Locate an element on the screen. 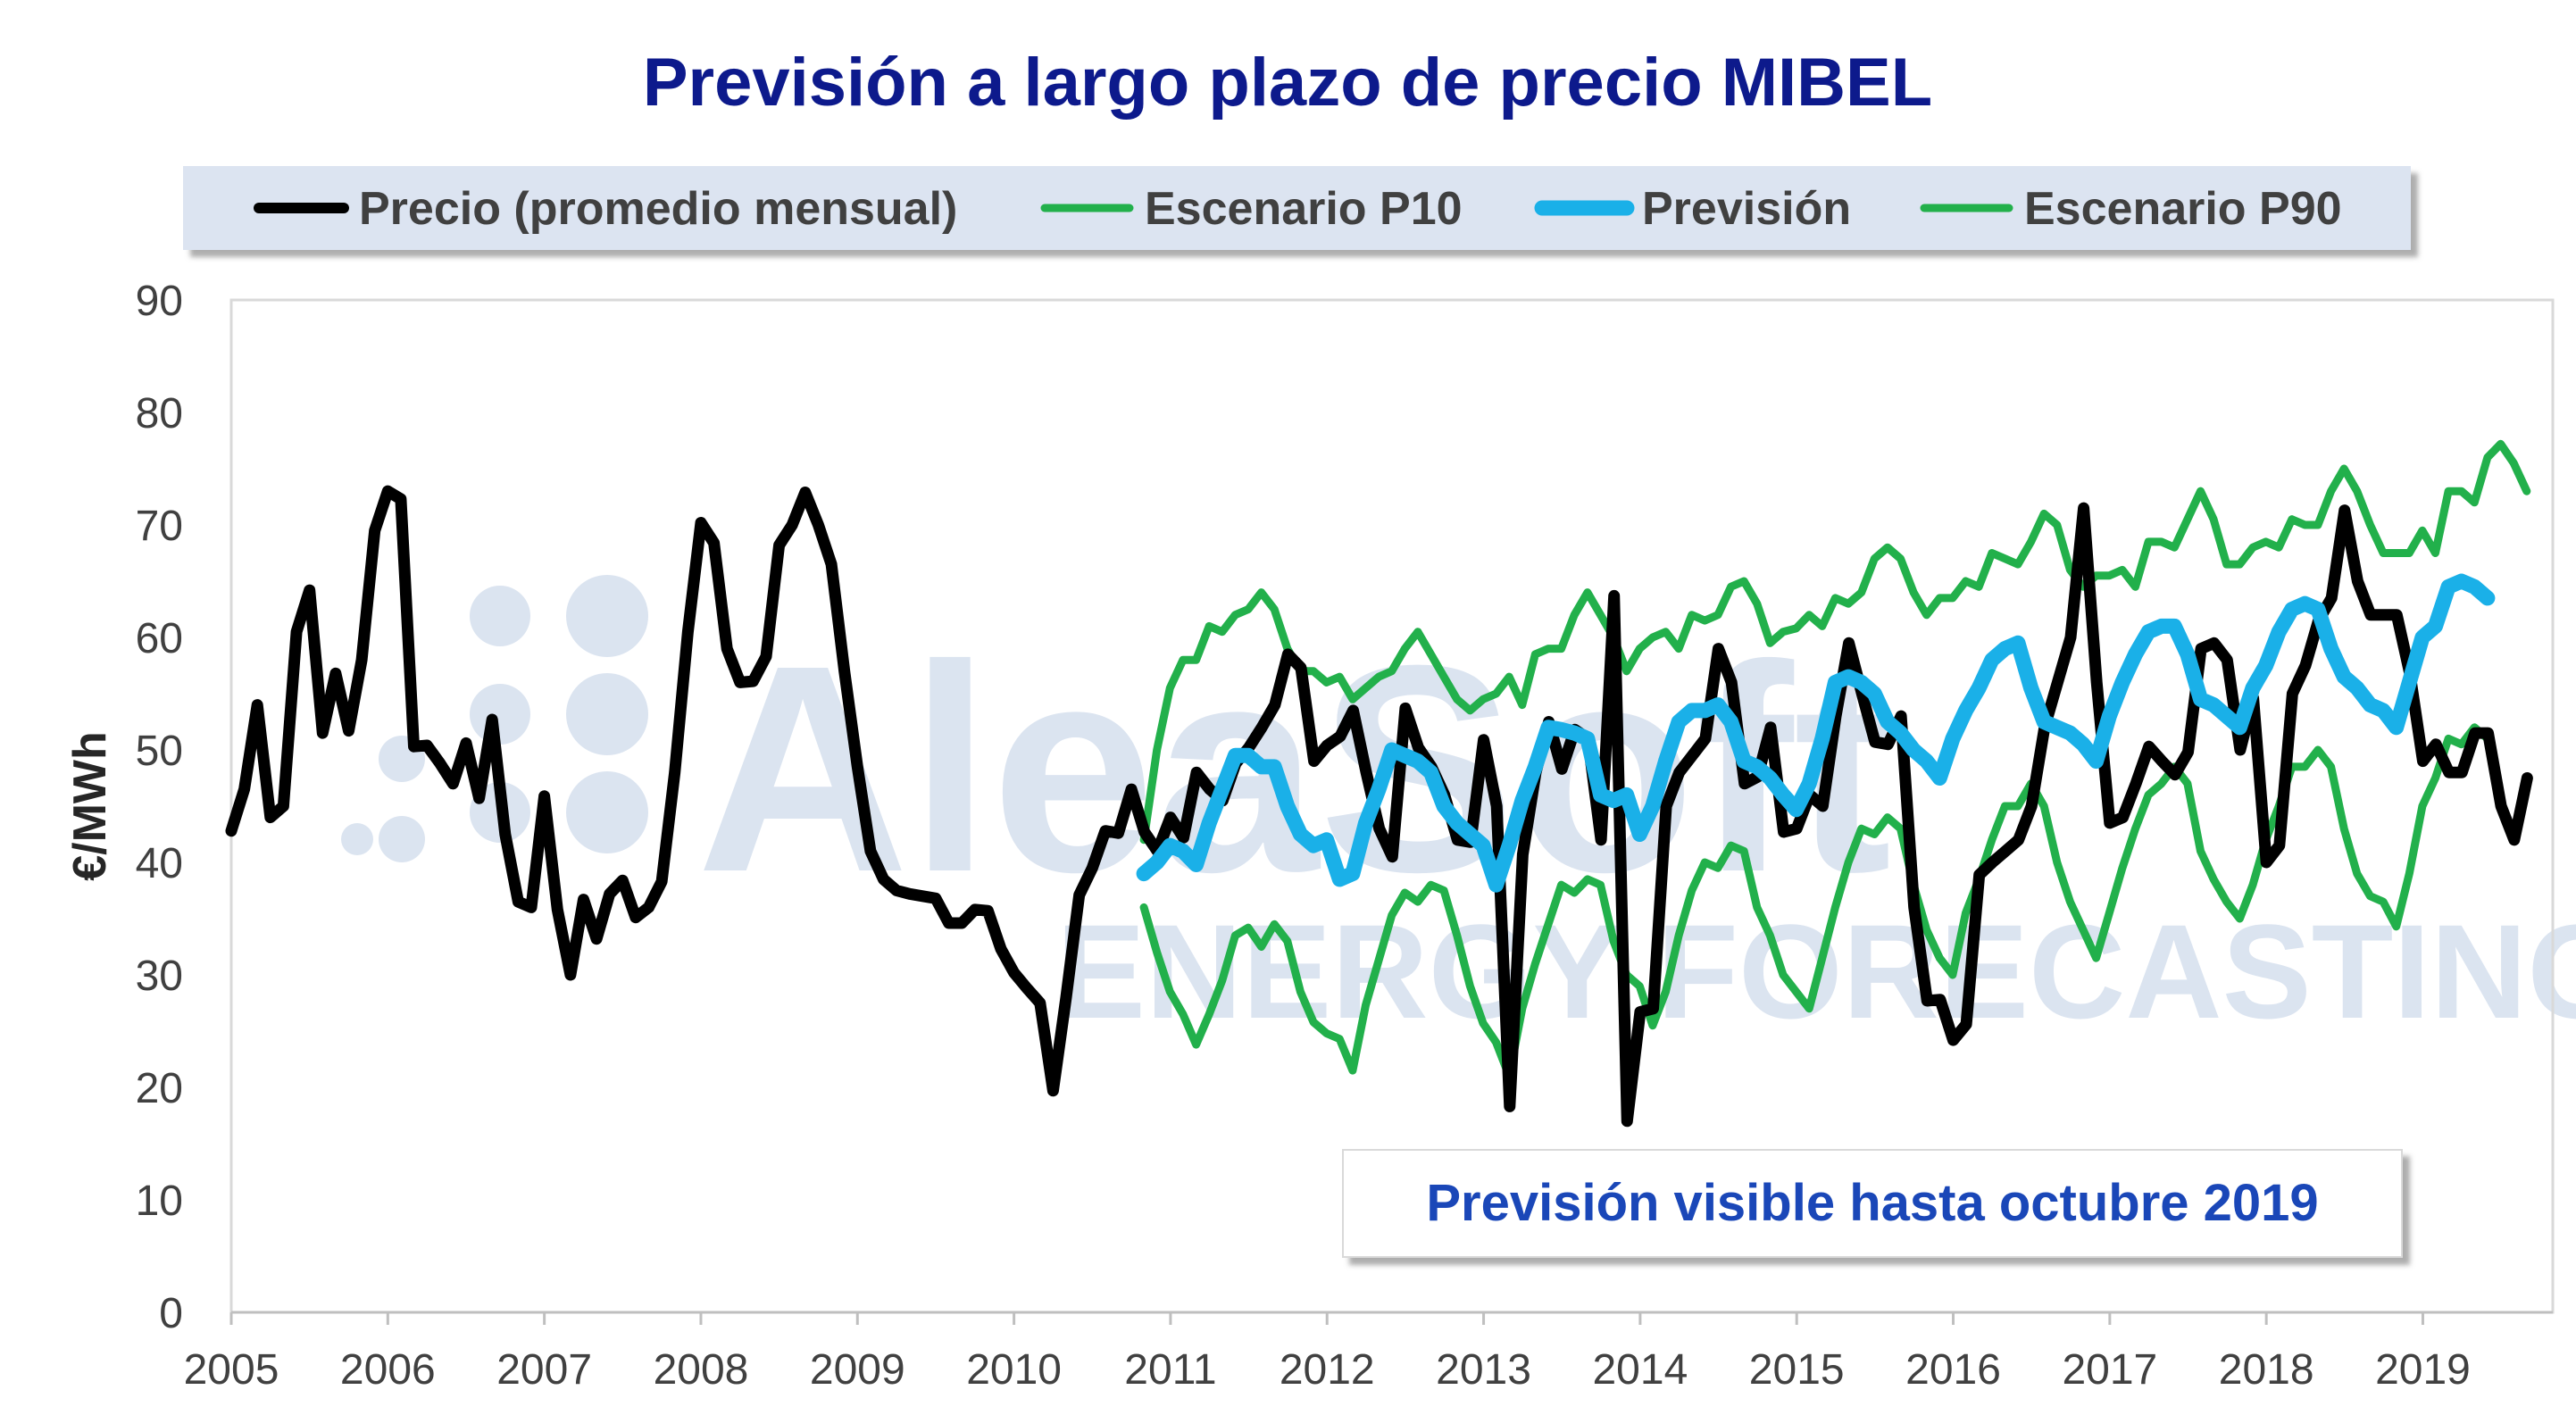  y-axis-label: €/MWh is located at coordinates (90, 806).